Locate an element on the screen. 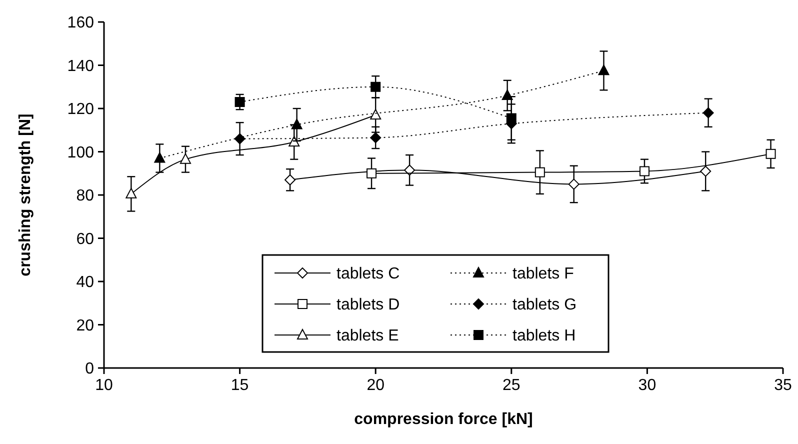 The height and width of the screenshot is (444, 798). y-tick-label: 120 is located at coordinates (80, 109).